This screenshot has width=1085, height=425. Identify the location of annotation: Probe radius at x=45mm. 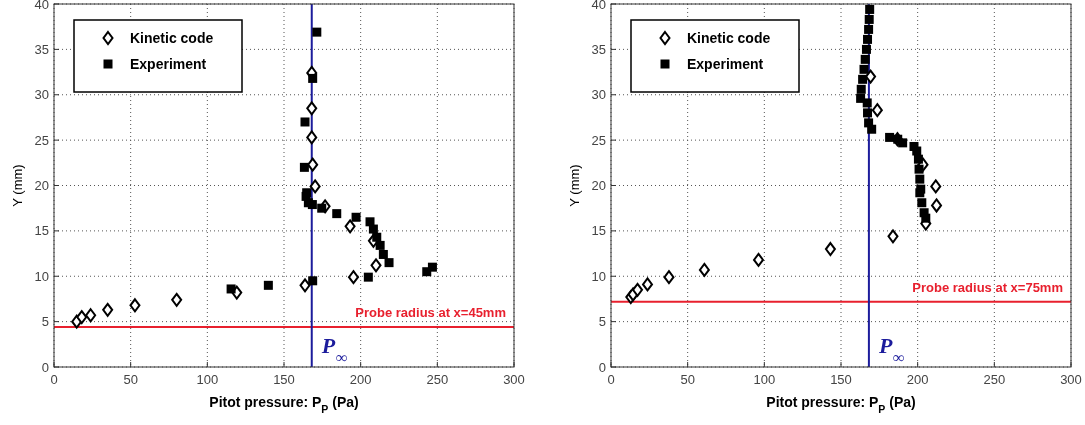
(430, 313).